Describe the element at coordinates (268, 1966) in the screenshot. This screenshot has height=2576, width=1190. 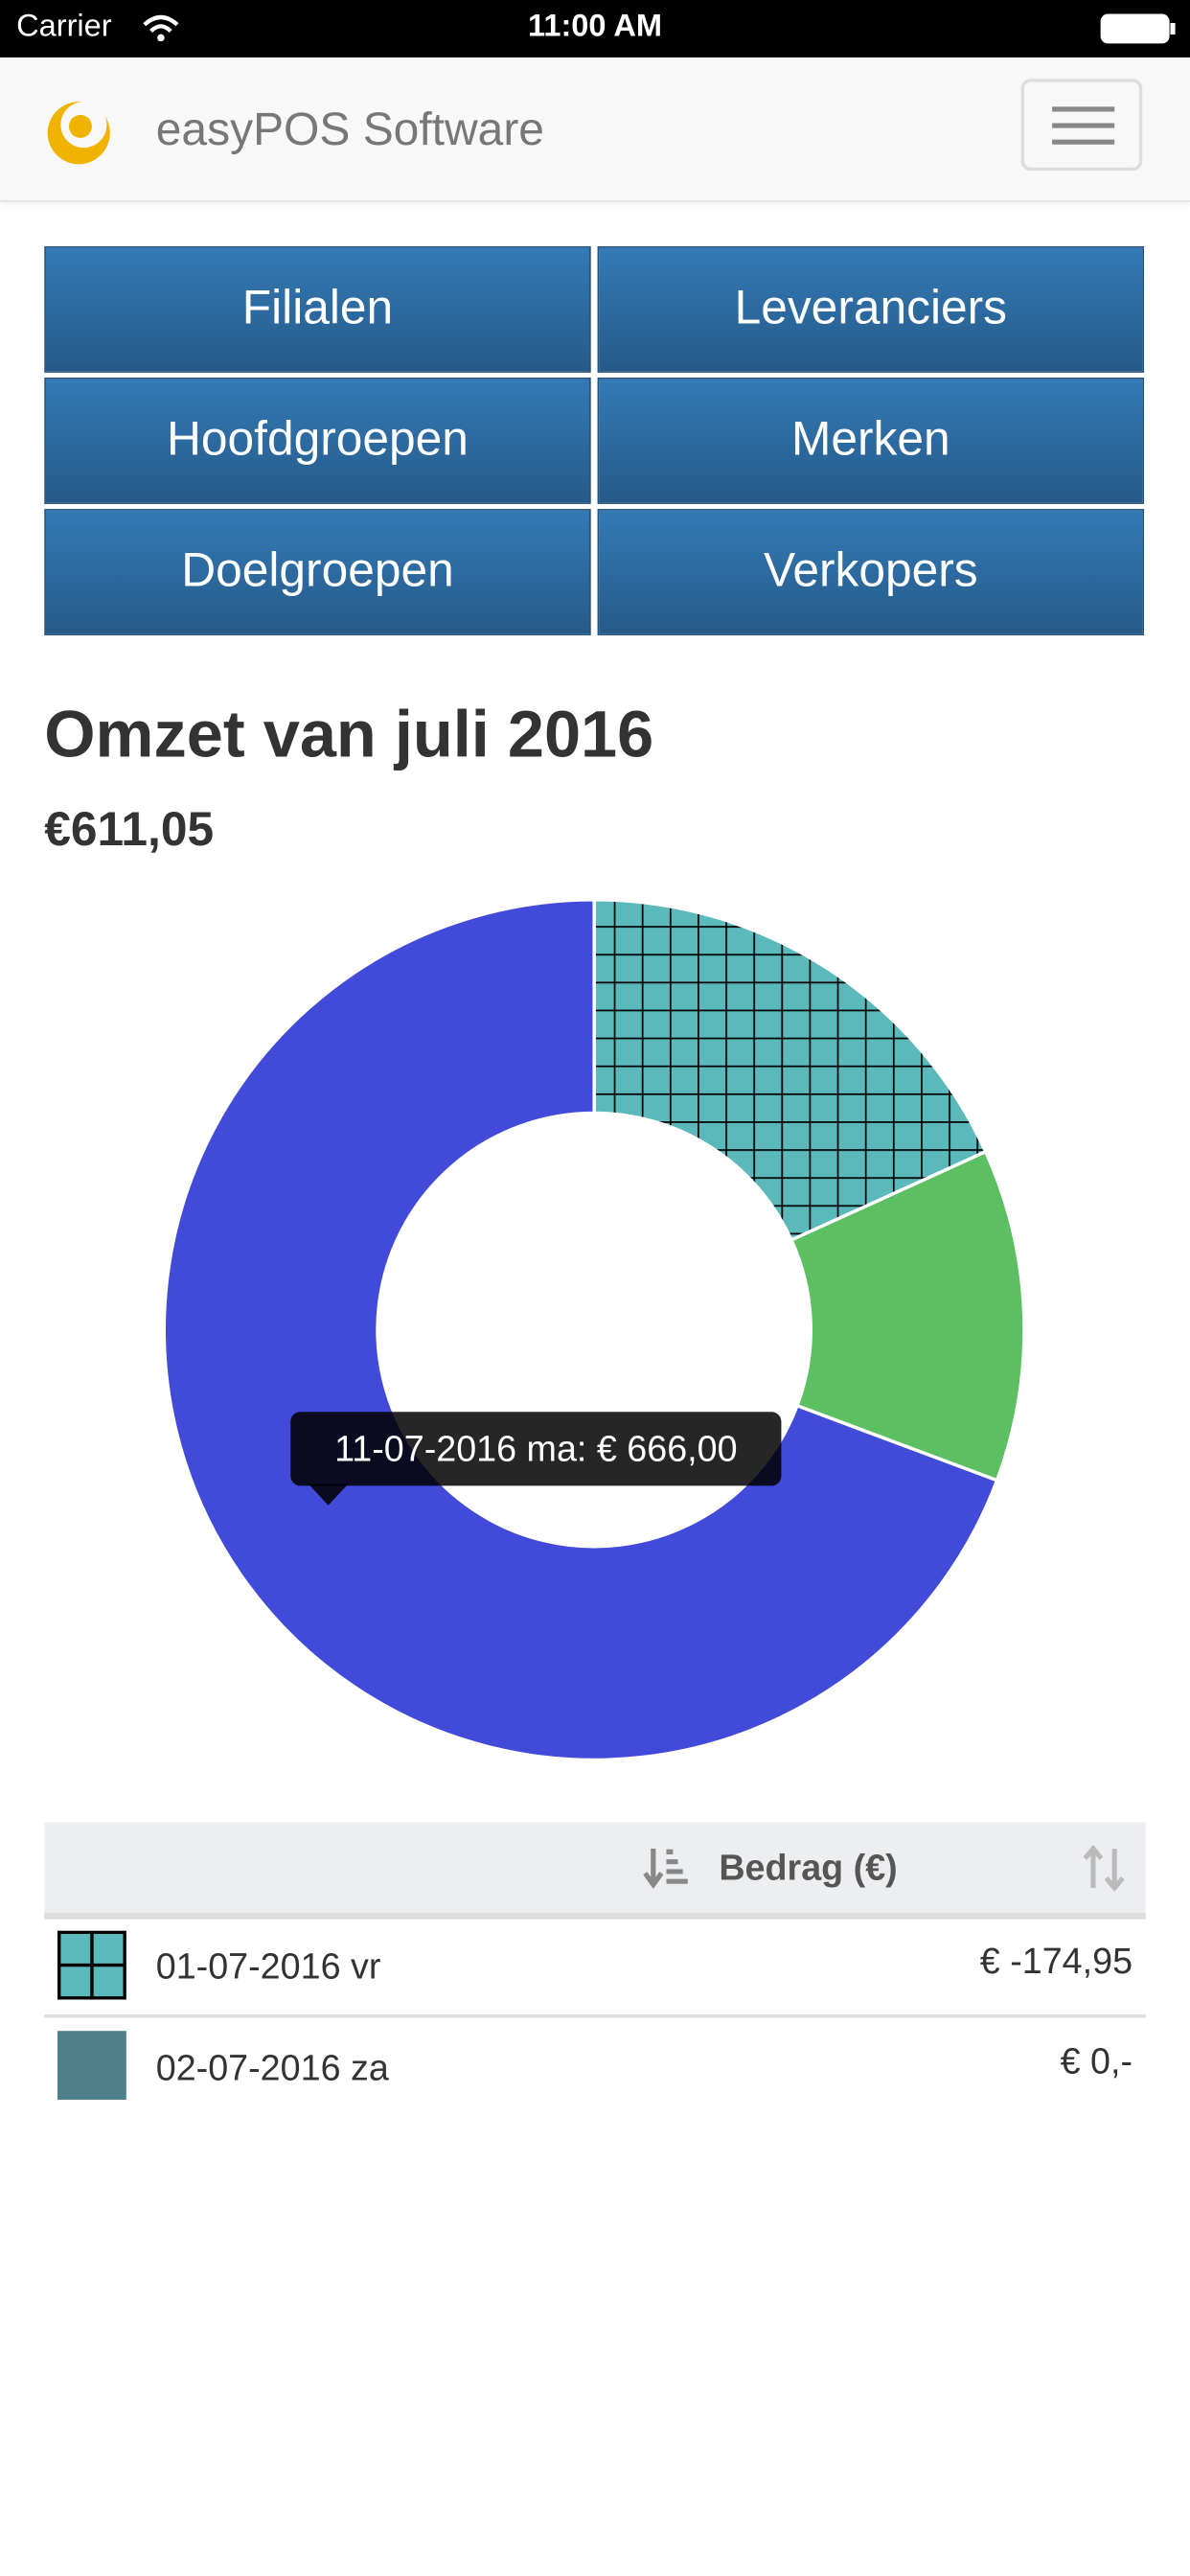
I see `row-label: 01-07-2016 vr` at that location.